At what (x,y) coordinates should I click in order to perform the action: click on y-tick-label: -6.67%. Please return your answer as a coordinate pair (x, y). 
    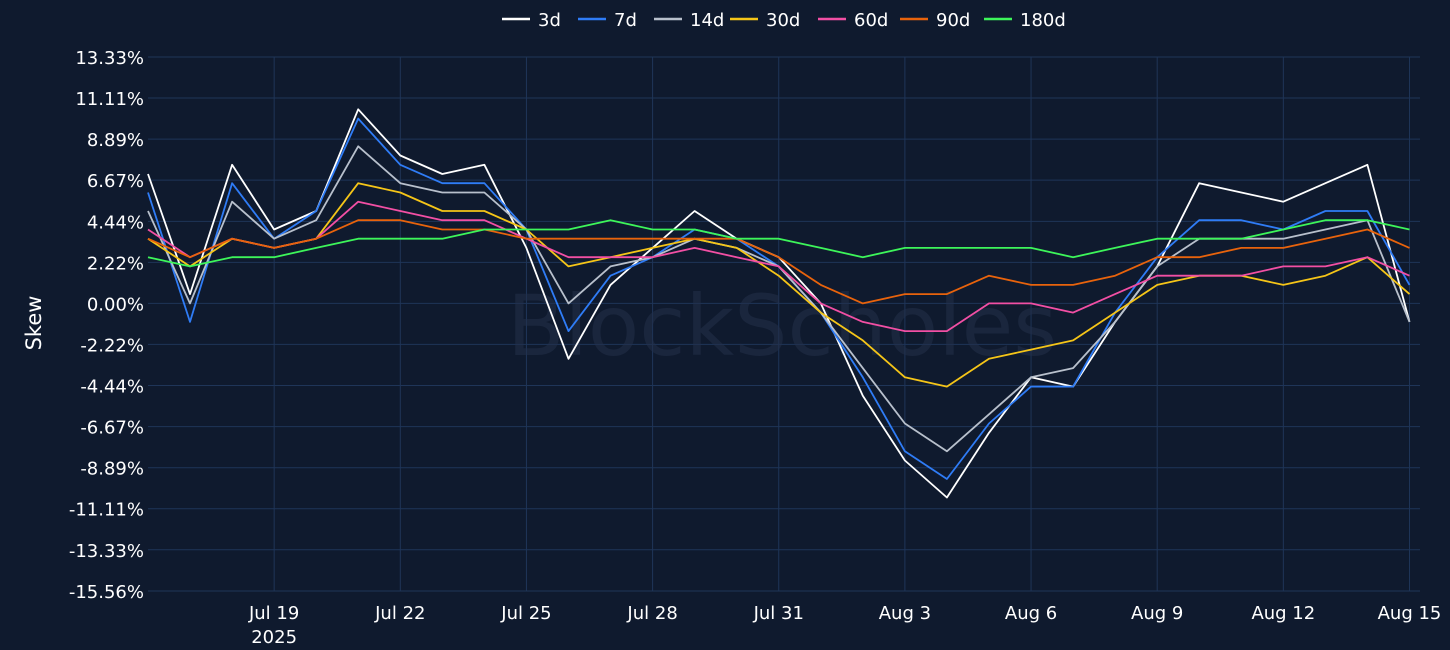
    Looking at the image, I should click on (112, 428).